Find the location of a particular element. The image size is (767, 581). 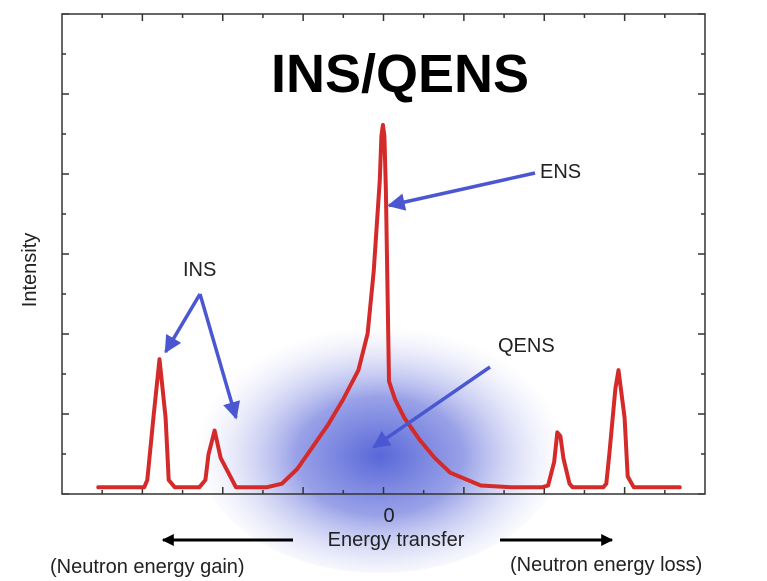

energy-gain-label: (Neutron energy gain) is located at coordinates (147, 567).